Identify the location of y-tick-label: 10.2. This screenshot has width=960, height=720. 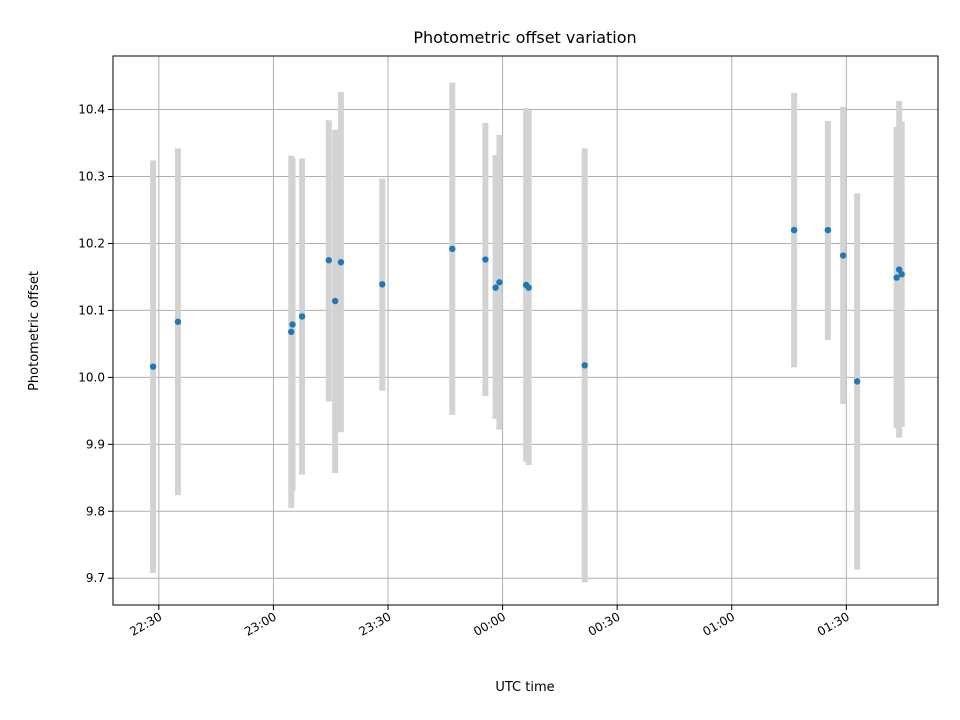
(91, 243).